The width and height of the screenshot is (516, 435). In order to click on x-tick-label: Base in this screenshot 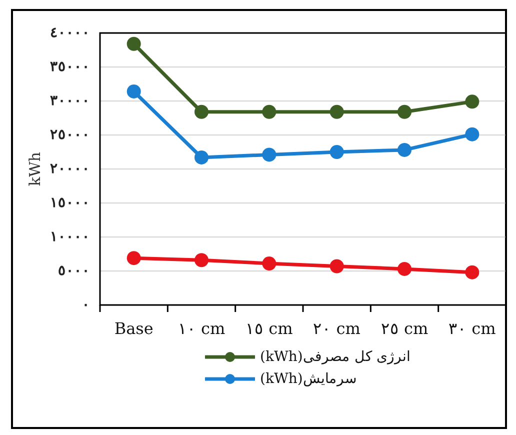, I will do `click(134, 328)`.